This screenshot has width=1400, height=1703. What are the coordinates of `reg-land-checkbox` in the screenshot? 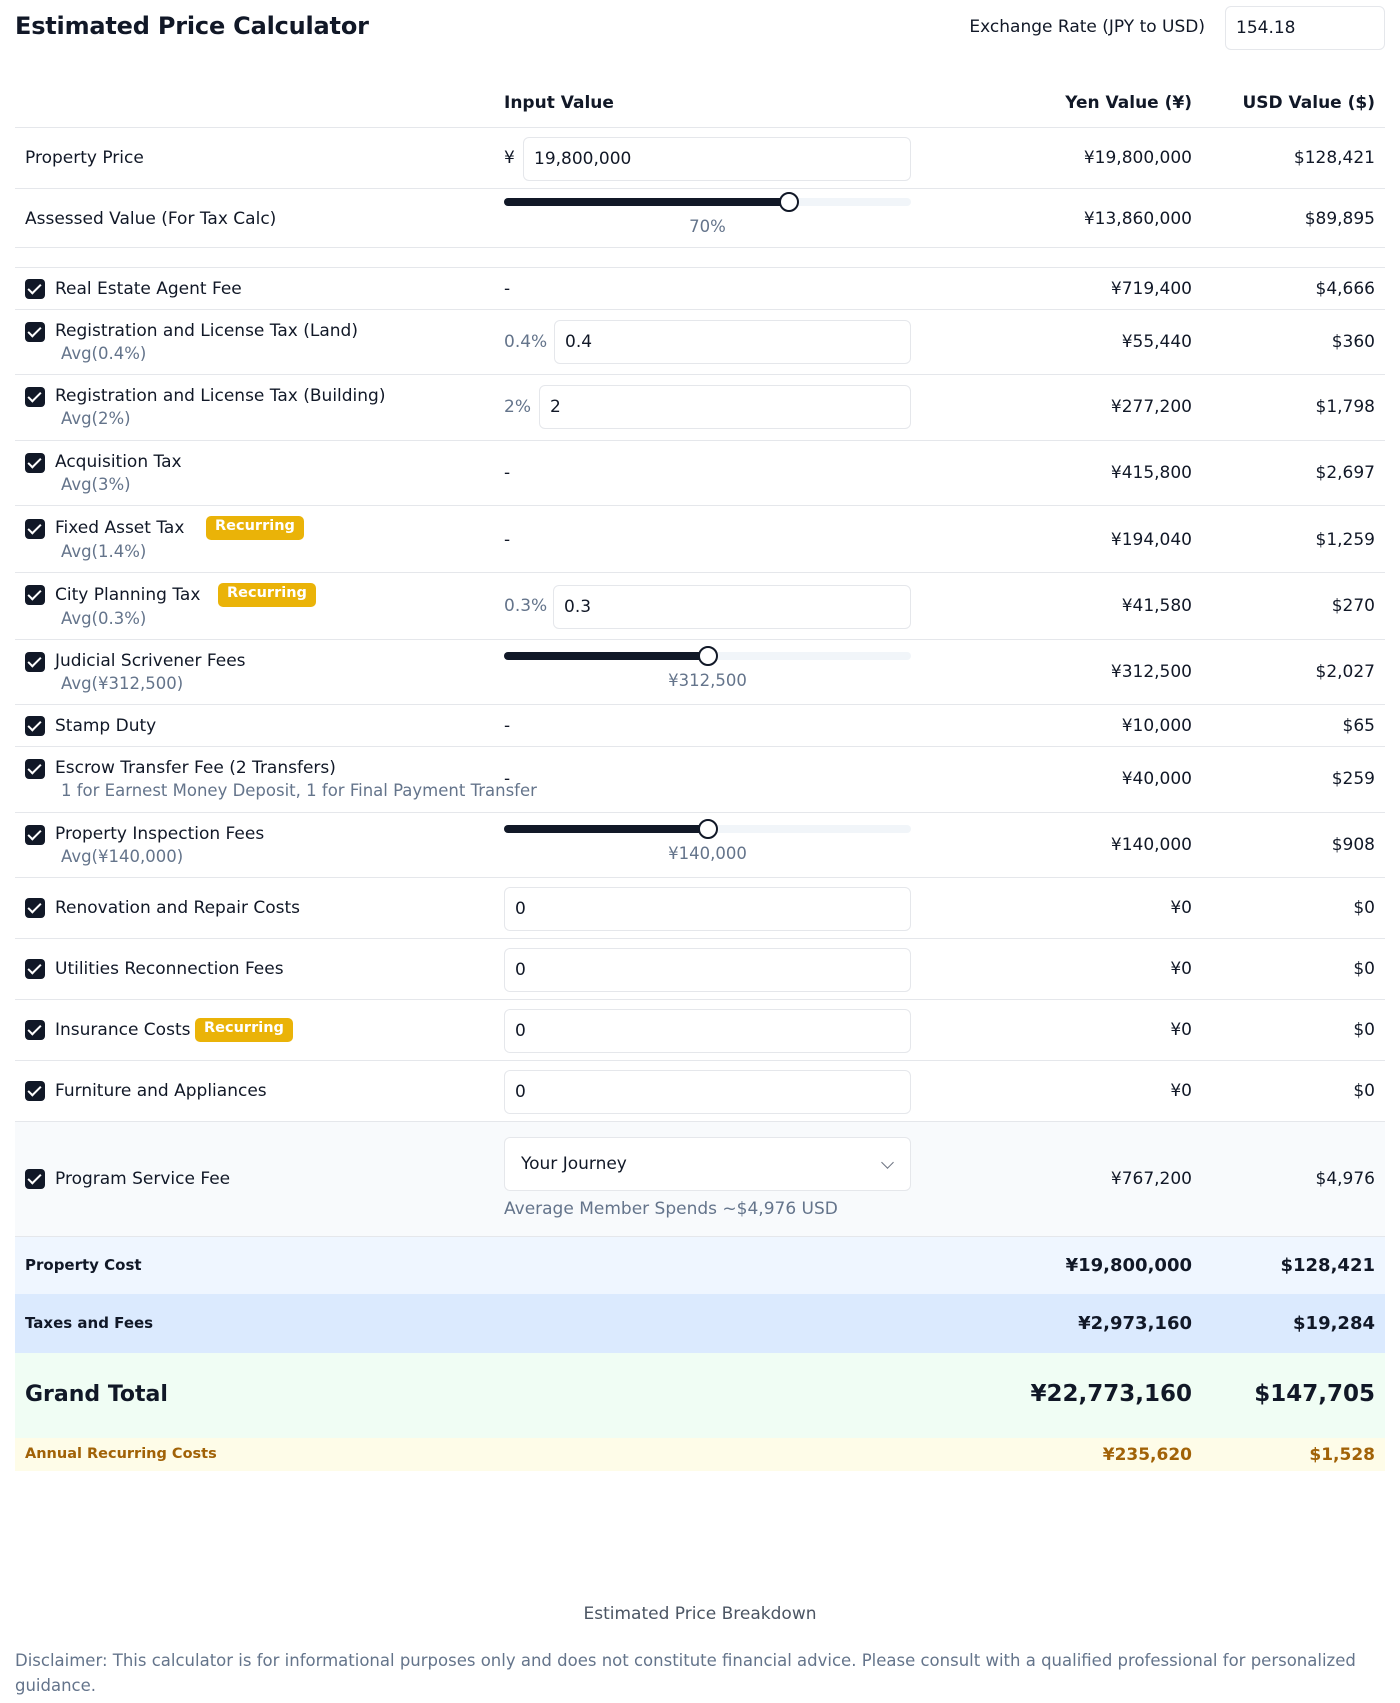 It's located at (35, 332).